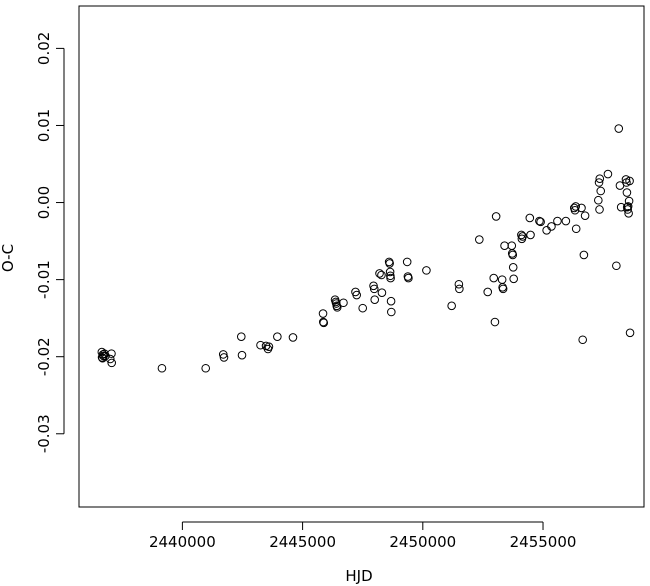 The image size is (650, 586). What do you see at coordinates (302, 542) in the screenshot?
I see `x-tick-label: 2445000` at bounding box center [302, 542].